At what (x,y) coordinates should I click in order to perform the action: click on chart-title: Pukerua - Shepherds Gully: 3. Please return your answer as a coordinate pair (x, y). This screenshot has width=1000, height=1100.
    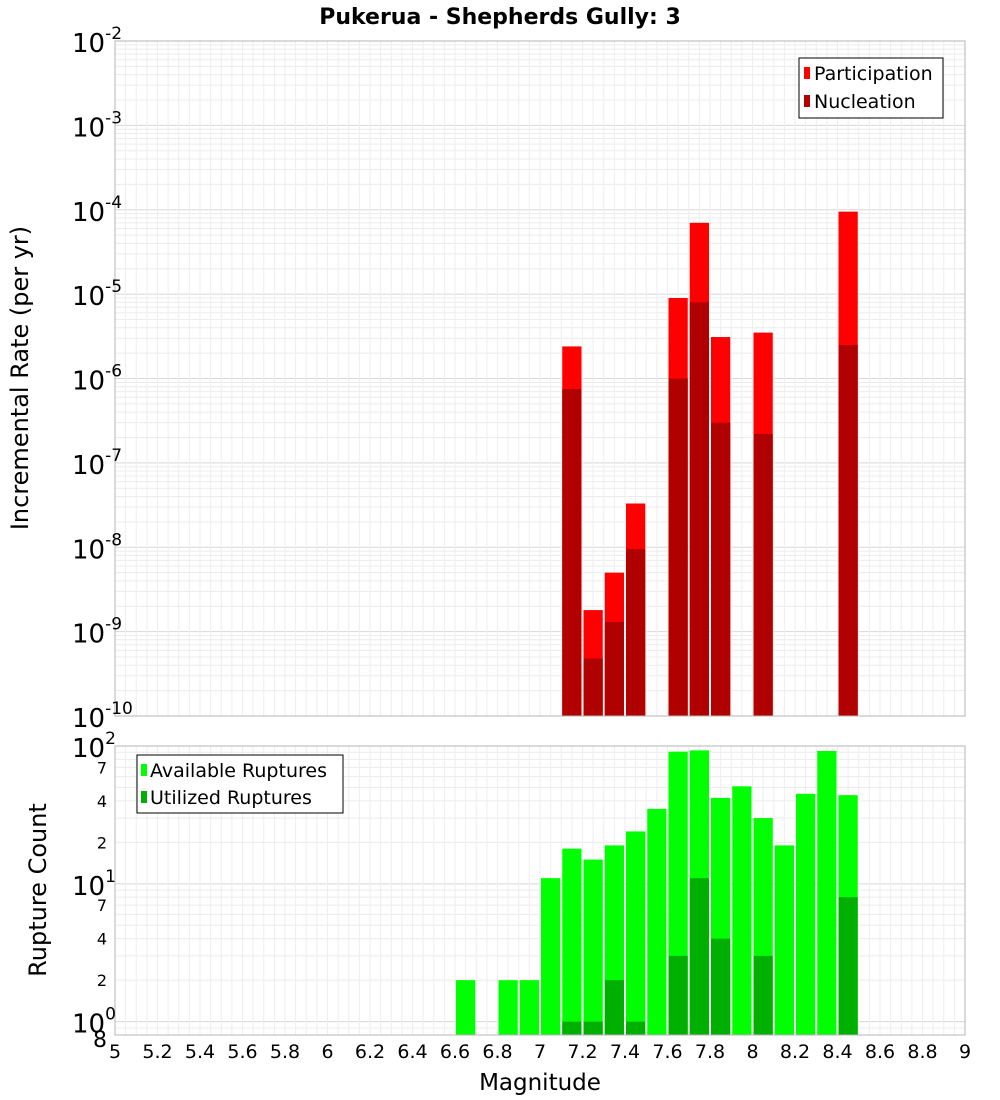
    Looking at the image, I should click on (500, 17).